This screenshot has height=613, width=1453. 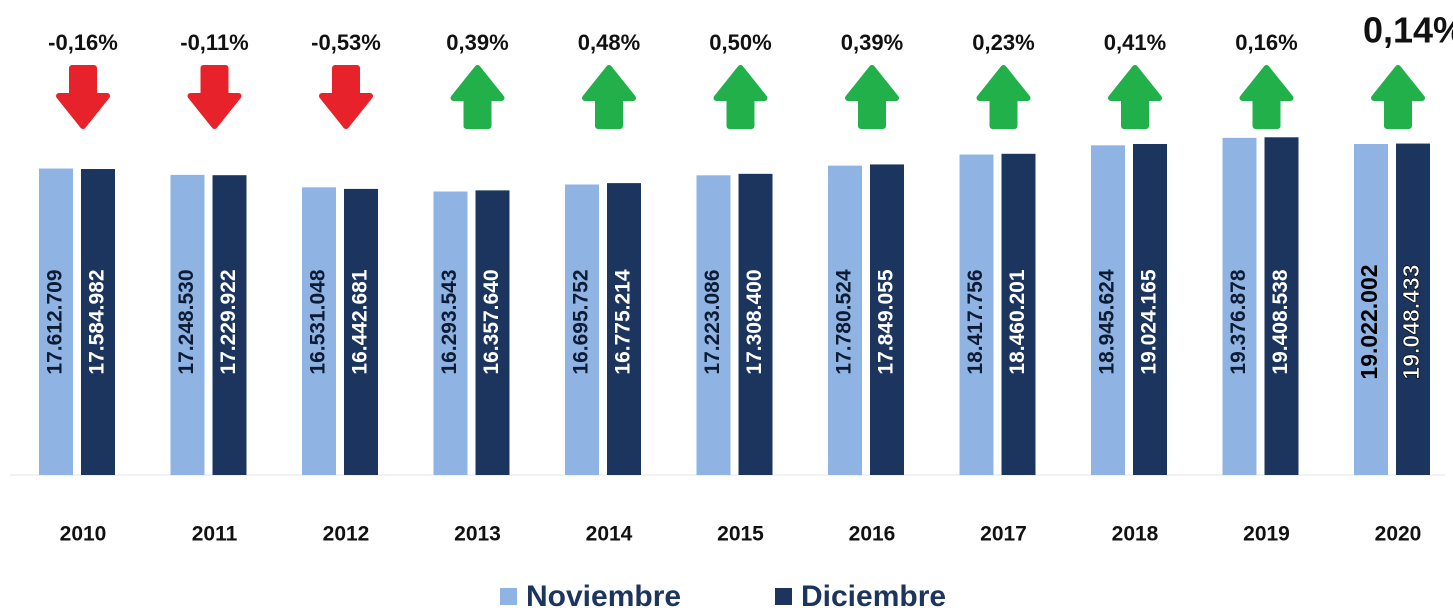 What do you see at coordinates (581, 321) in the screenshot?
I see `bar-value-label: 16.695.752` at bounding box center [581, 321].